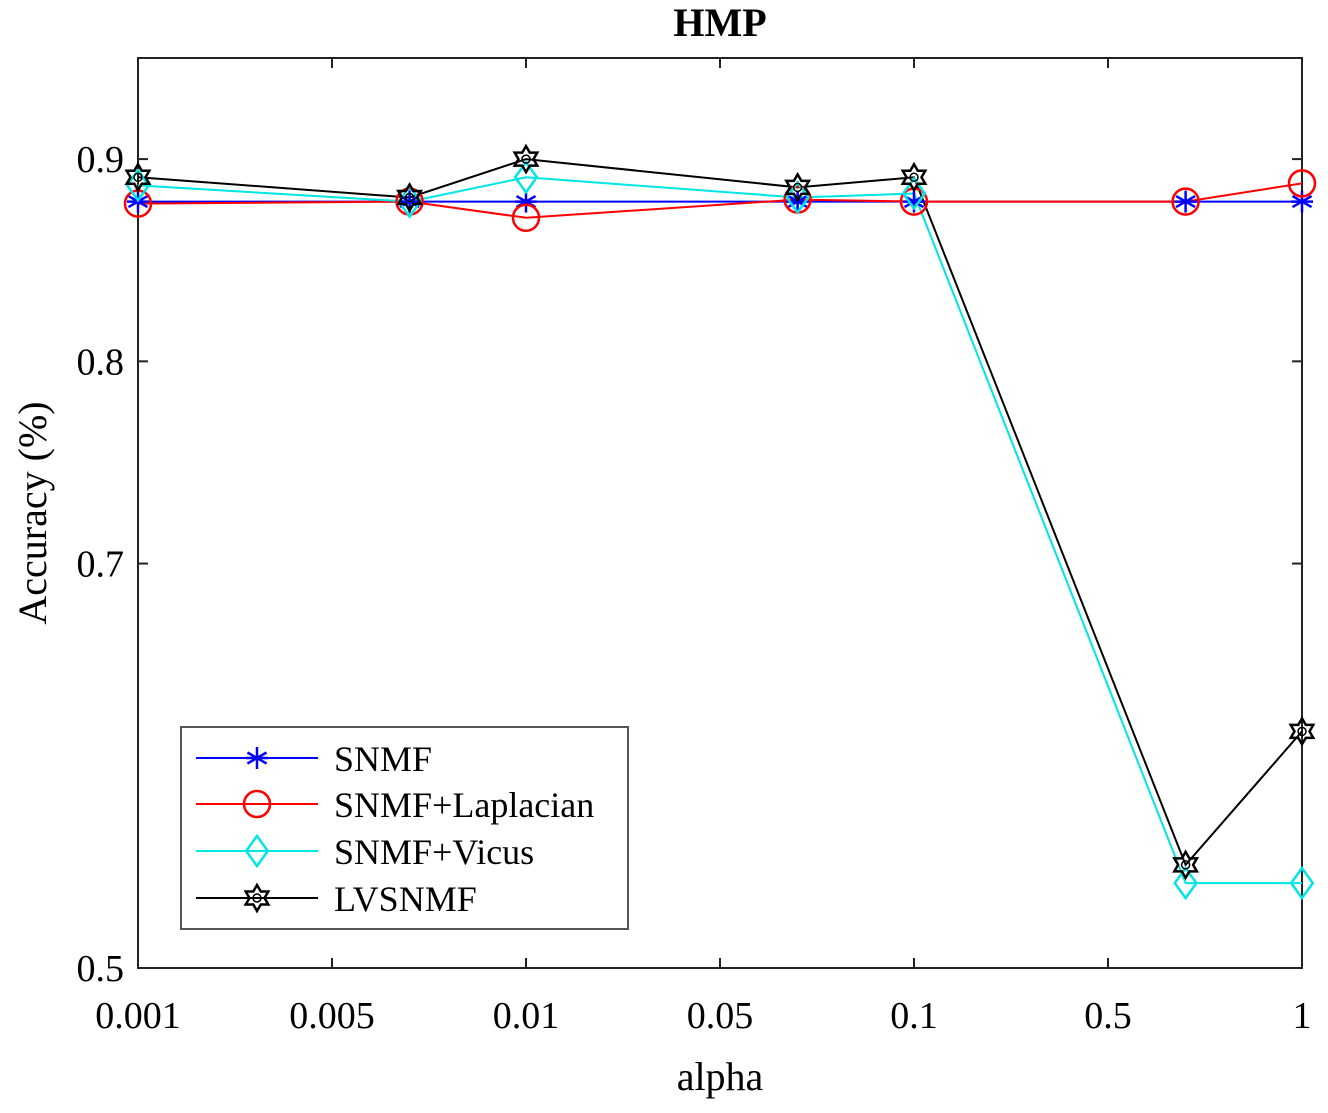  I want to click on x-tick-label: 0.01, so click(526, 1016).